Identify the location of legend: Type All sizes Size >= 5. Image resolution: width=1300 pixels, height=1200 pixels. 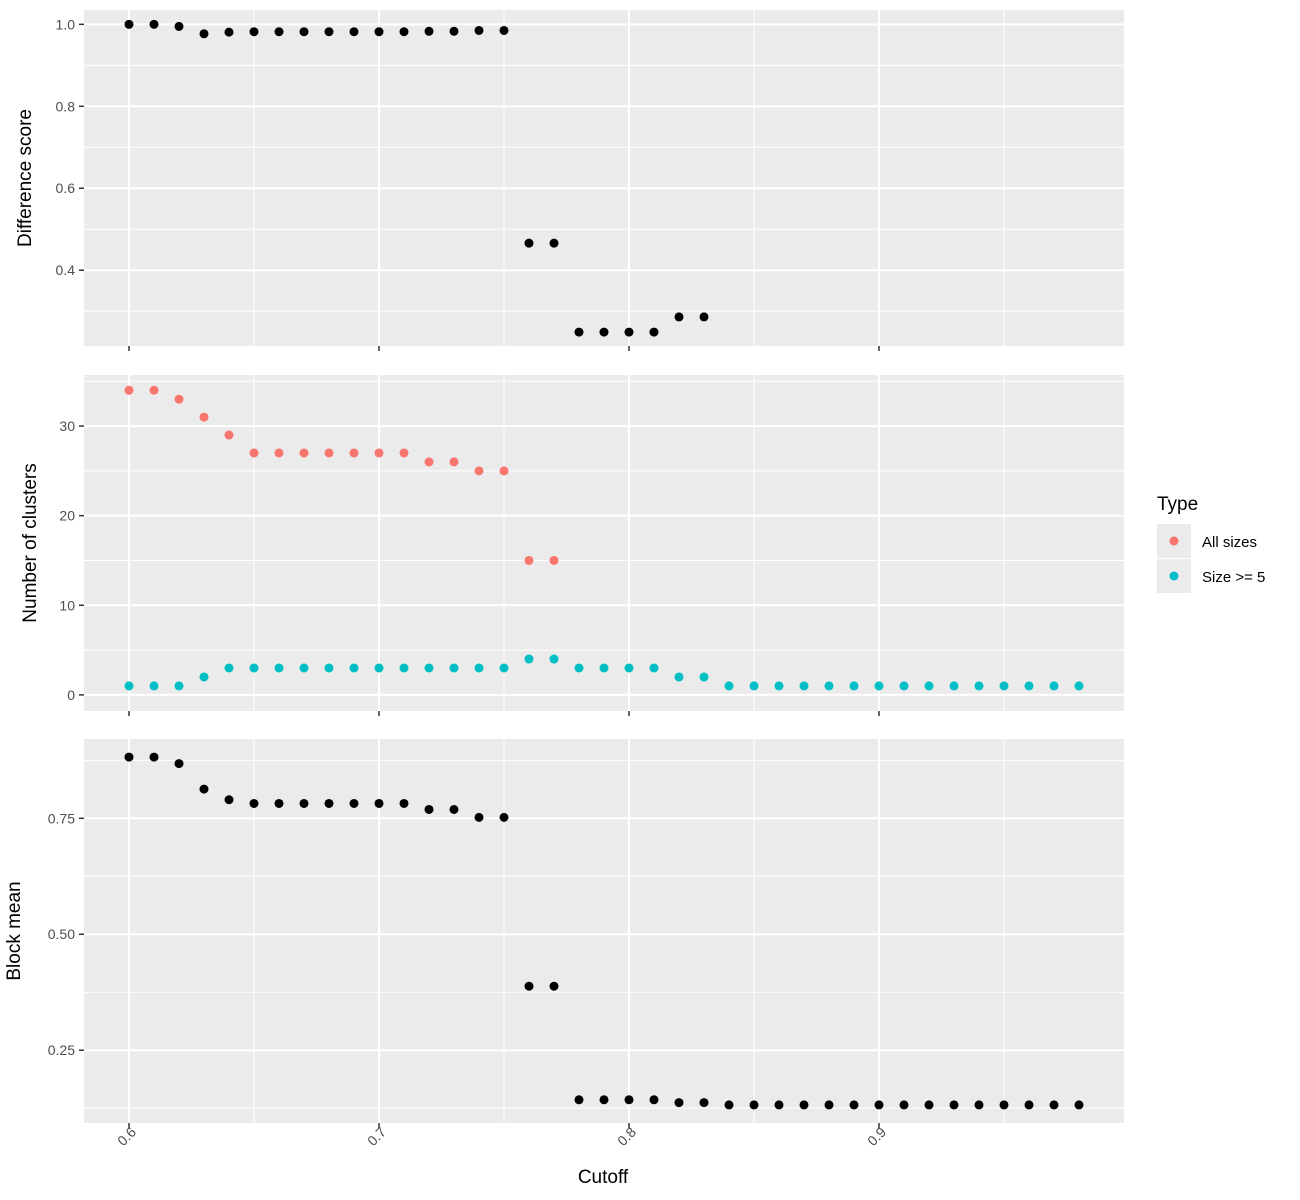
(1211, 543).